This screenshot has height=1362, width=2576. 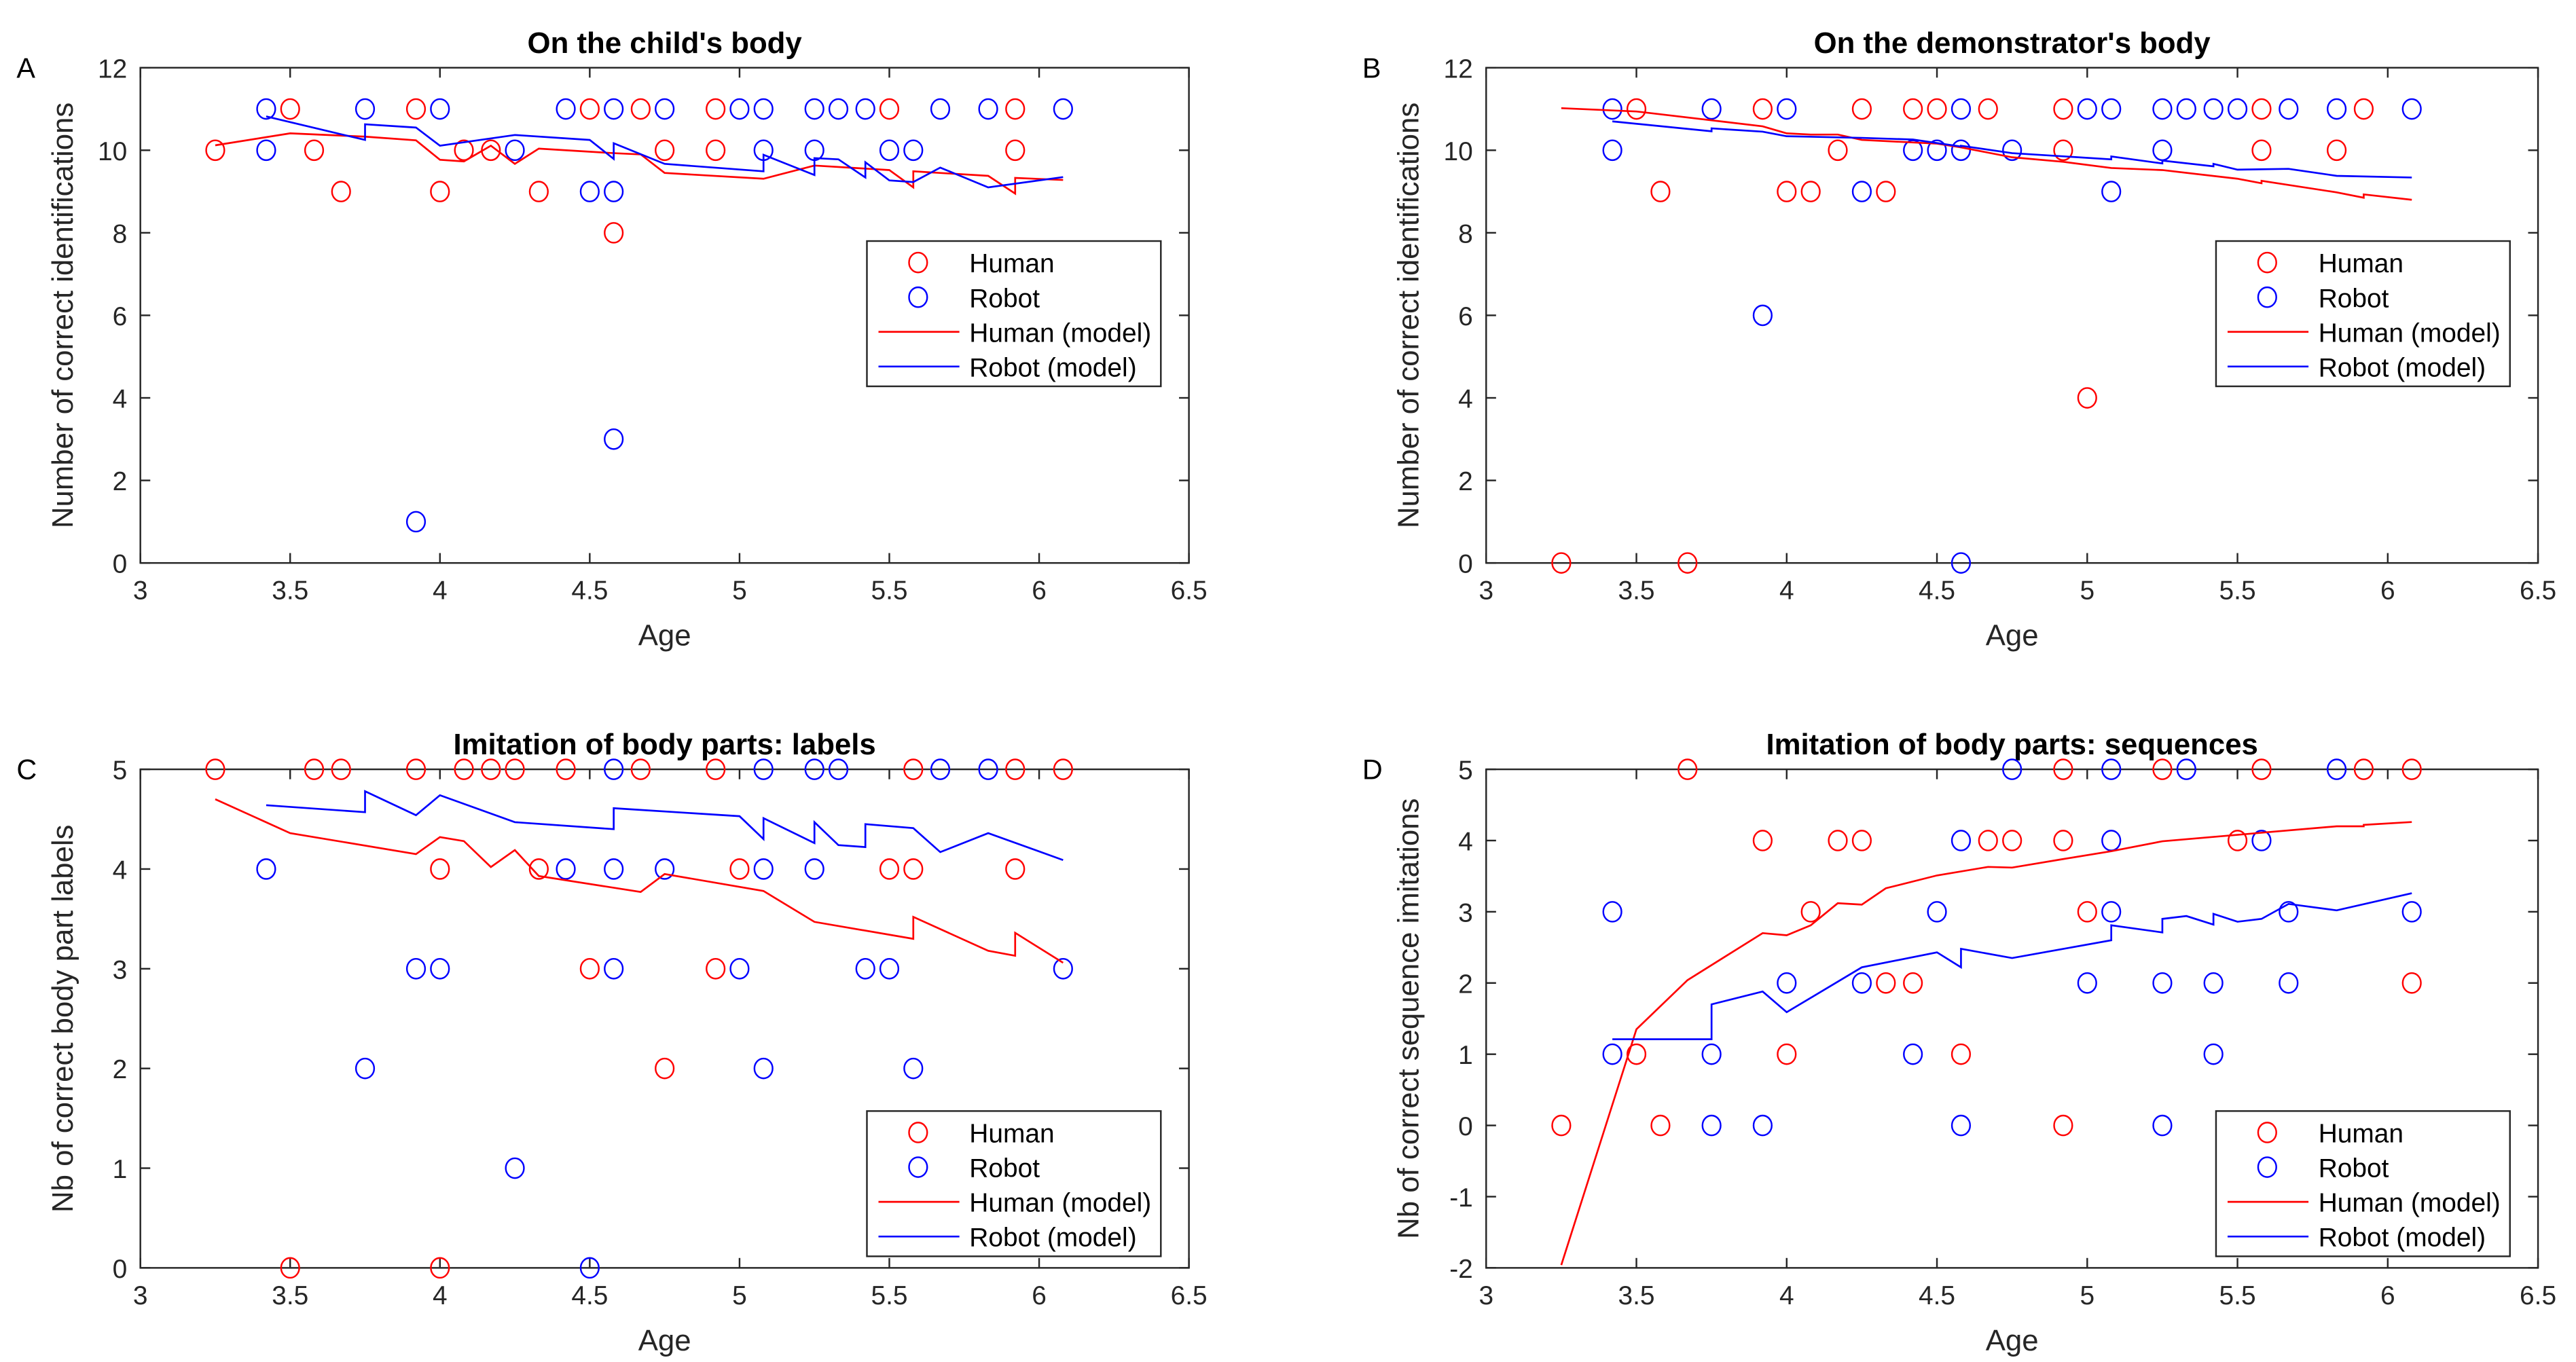 I want to click on y-tick-label: 8, so click(x=121, y=234).